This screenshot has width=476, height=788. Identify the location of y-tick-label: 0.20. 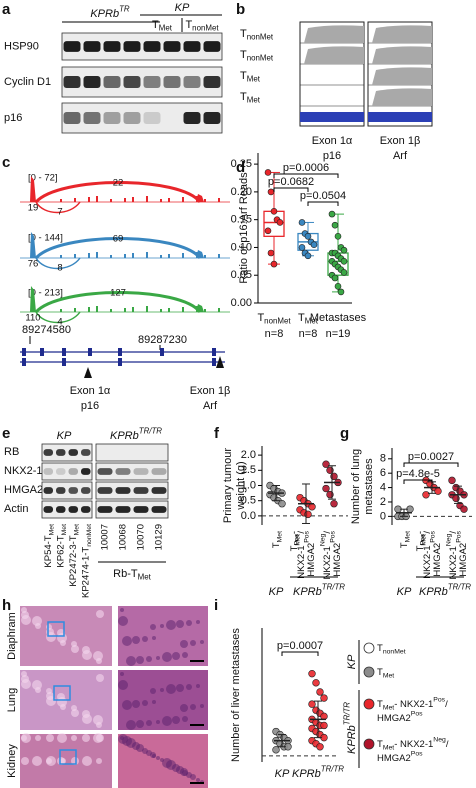
(241, 192).